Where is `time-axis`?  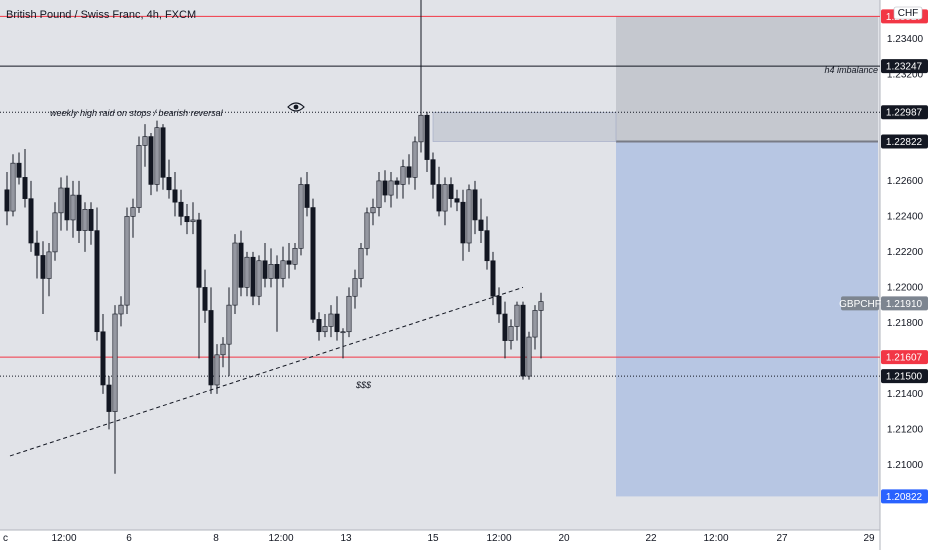
time-axis is located at coordinates (440, 540).